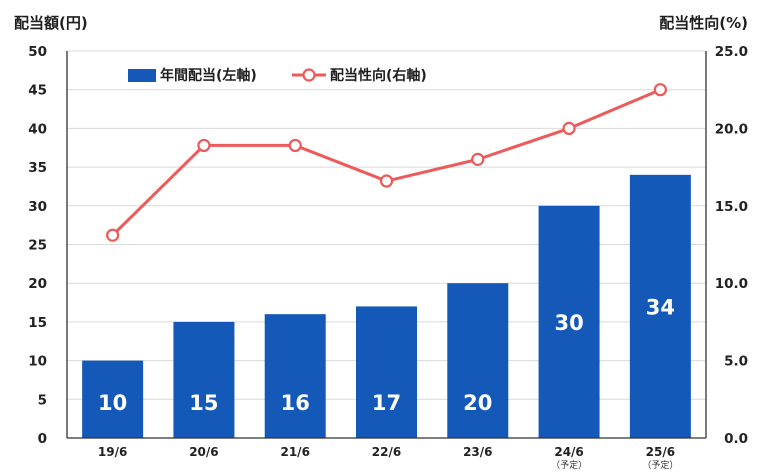  I want to click on right-tick-label: 5.0, so click(736, 362).